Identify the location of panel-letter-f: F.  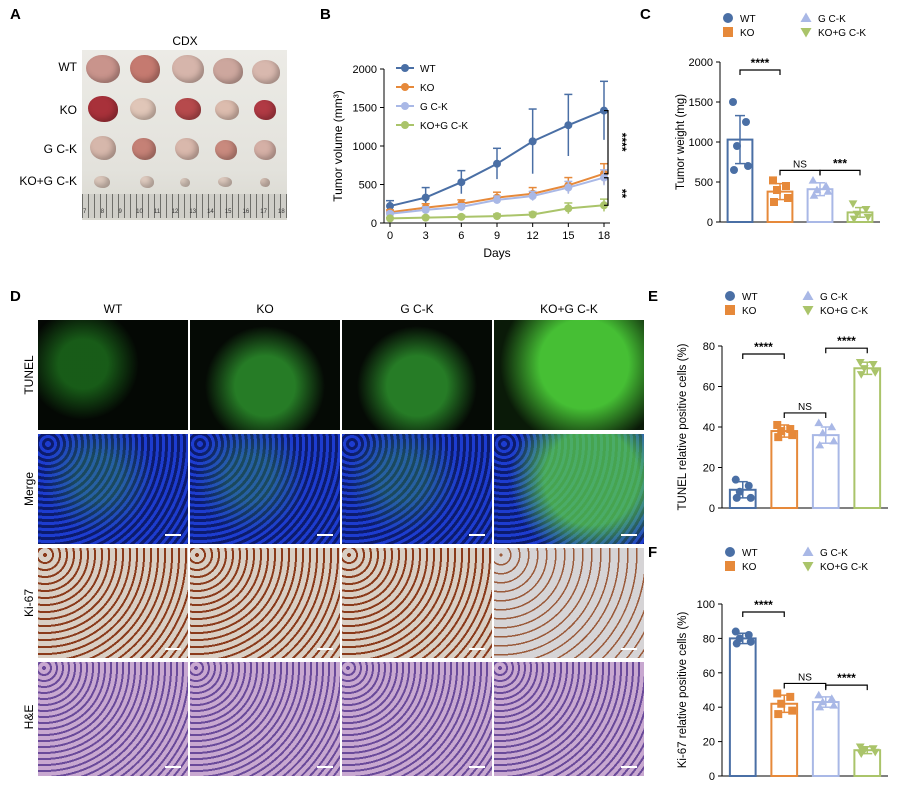
(653, 552).